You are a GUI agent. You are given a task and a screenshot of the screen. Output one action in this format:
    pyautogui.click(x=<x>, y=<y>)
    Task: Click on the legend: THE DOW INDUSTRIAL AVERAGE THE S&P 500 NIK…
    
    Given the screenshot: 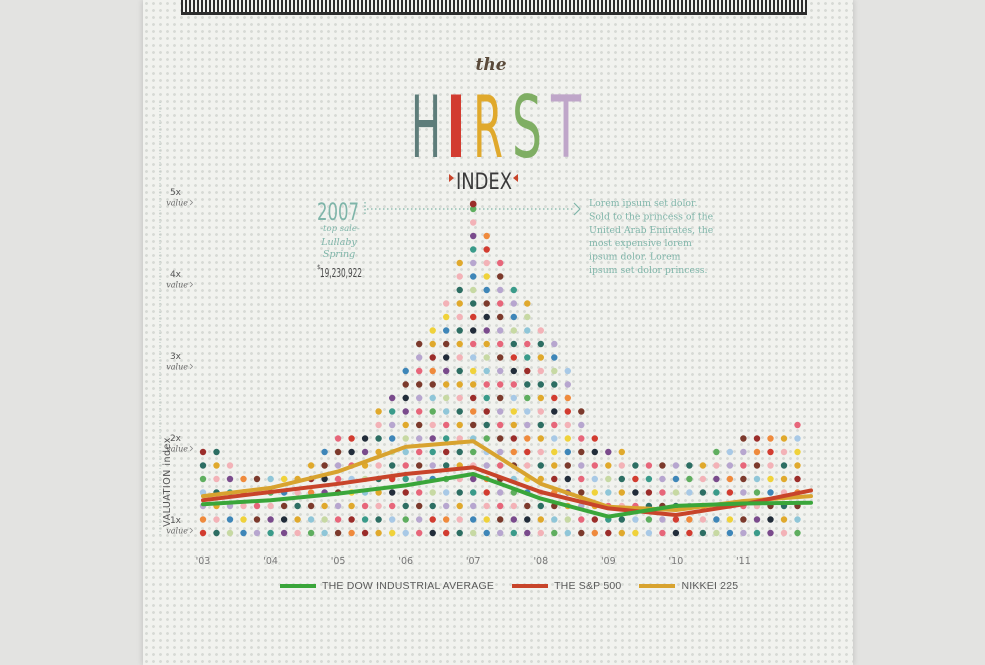 What is the action you would take?
    pyautogui.click(x=509, y=586)
    